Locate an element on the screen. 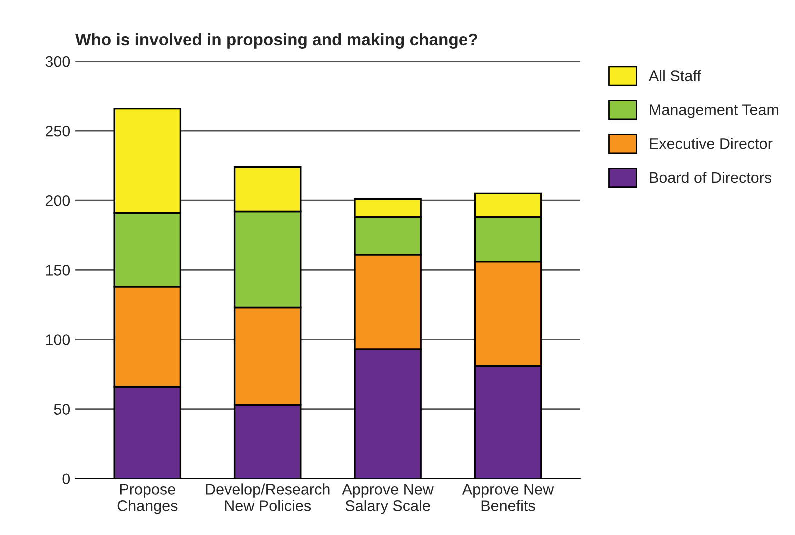  chart-title: Who is involved in proposing and making change? is located at coordinates (277, 41).